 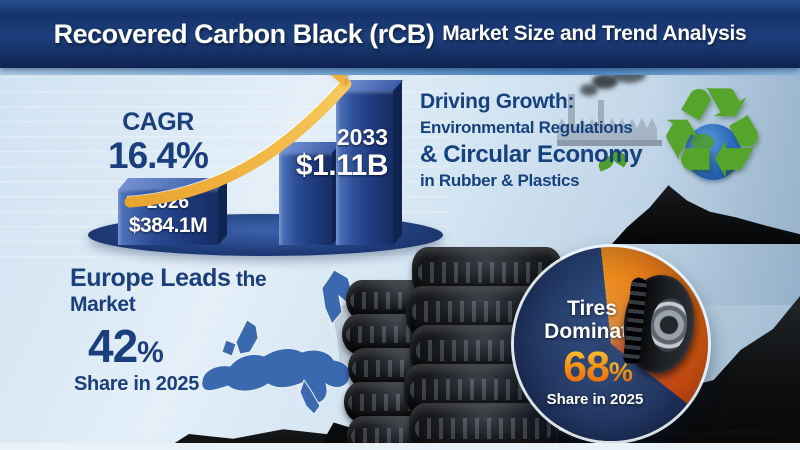 I want to click on tire, so click(x=484, y=426).